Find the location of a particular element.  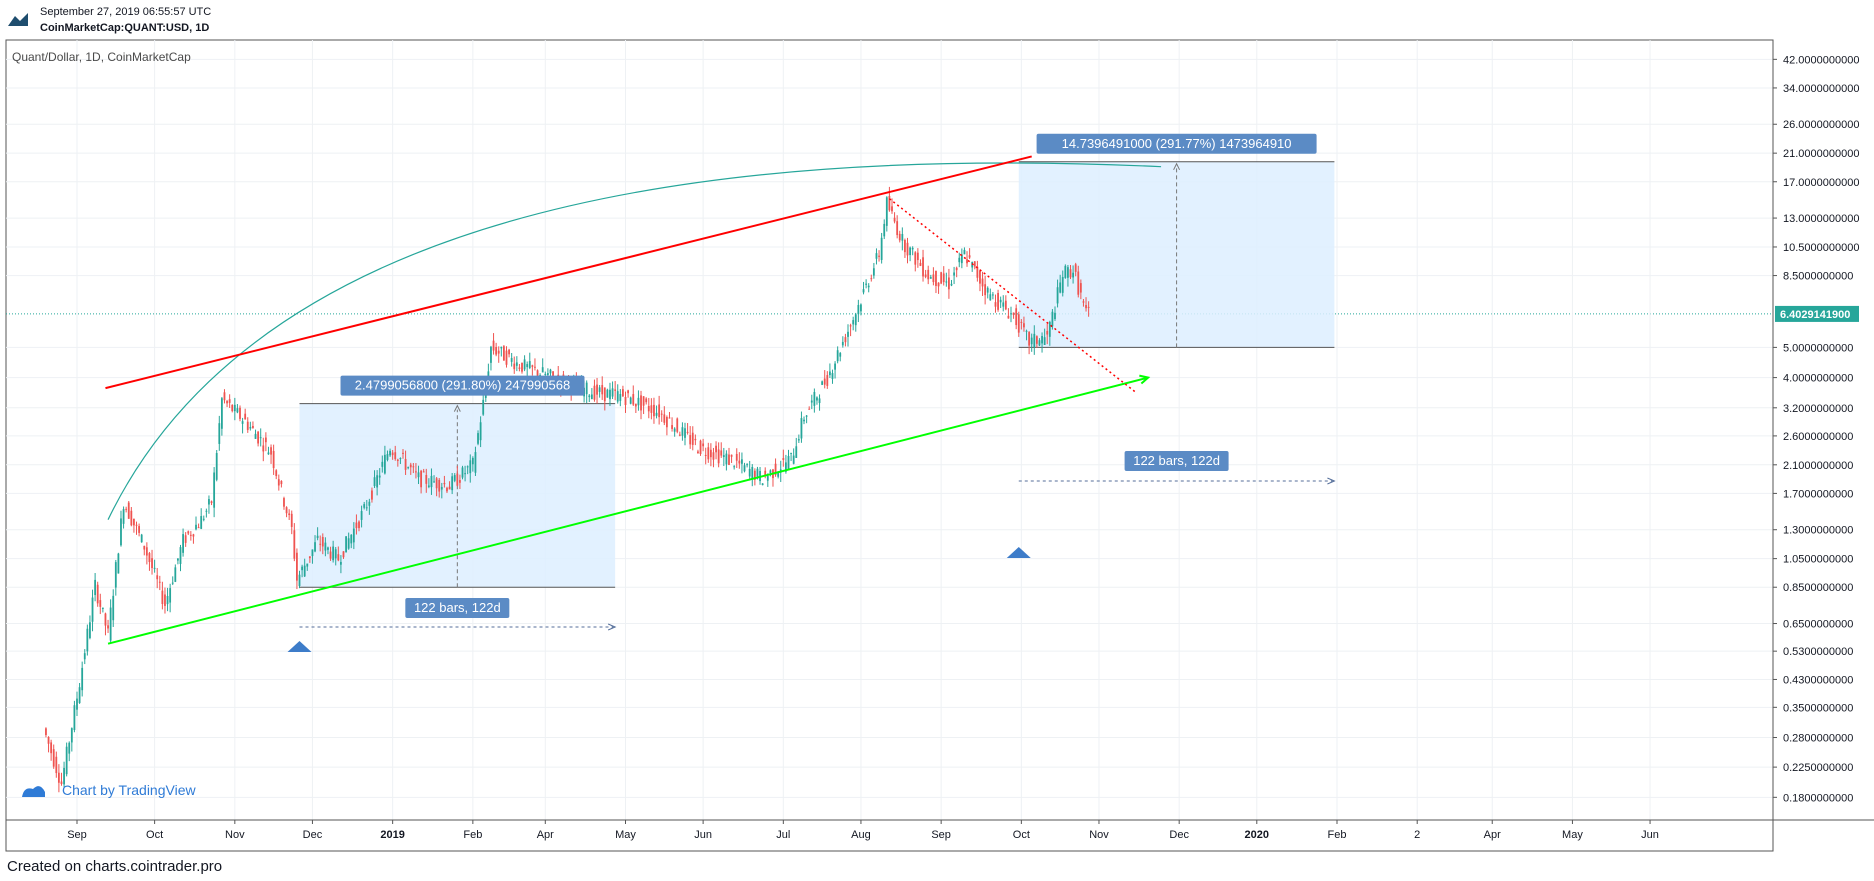

measure-1-arrowhead is located at coordinates (457, 408).